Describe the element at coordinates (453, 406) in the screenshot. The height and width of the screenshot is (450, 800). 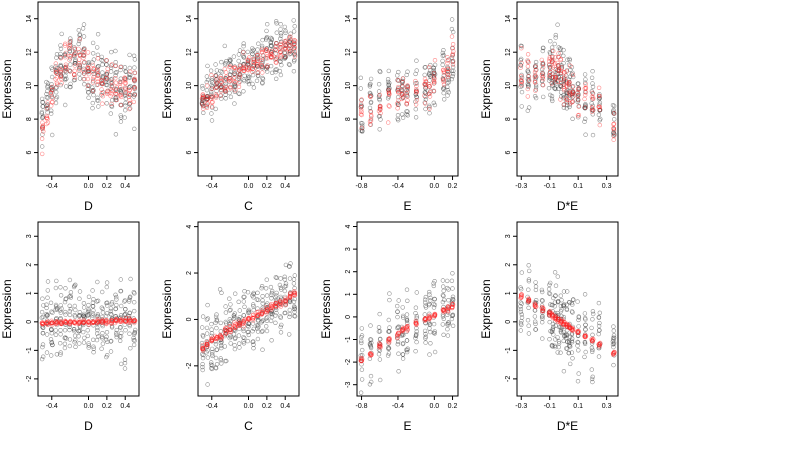
I see `x-tick-label: 0.2` at that location.